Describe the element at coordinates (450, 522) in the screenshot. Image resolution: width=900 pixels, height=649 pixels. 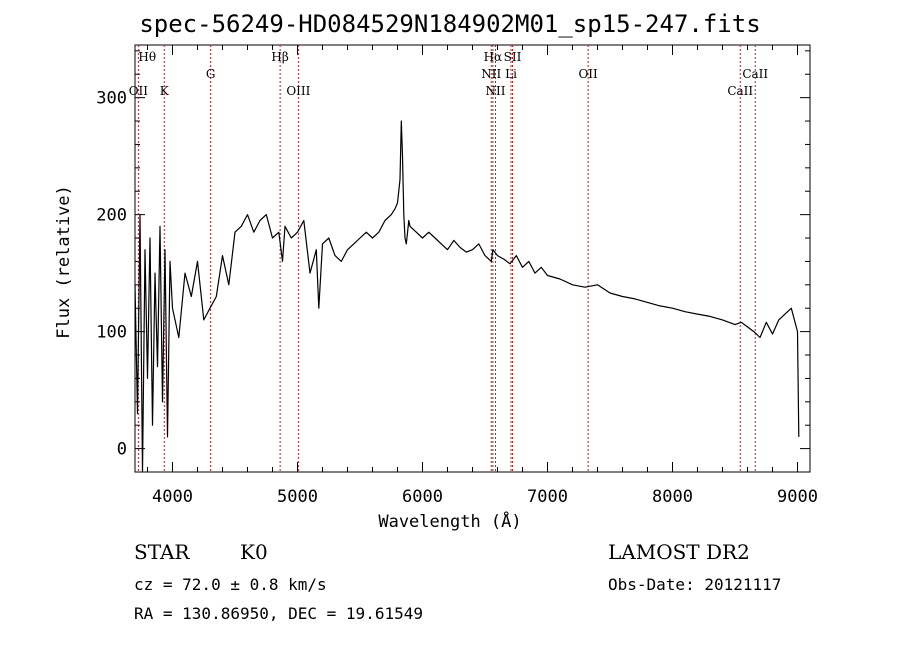
I see `x-axis-label: Wavelength (Å)` at that location.